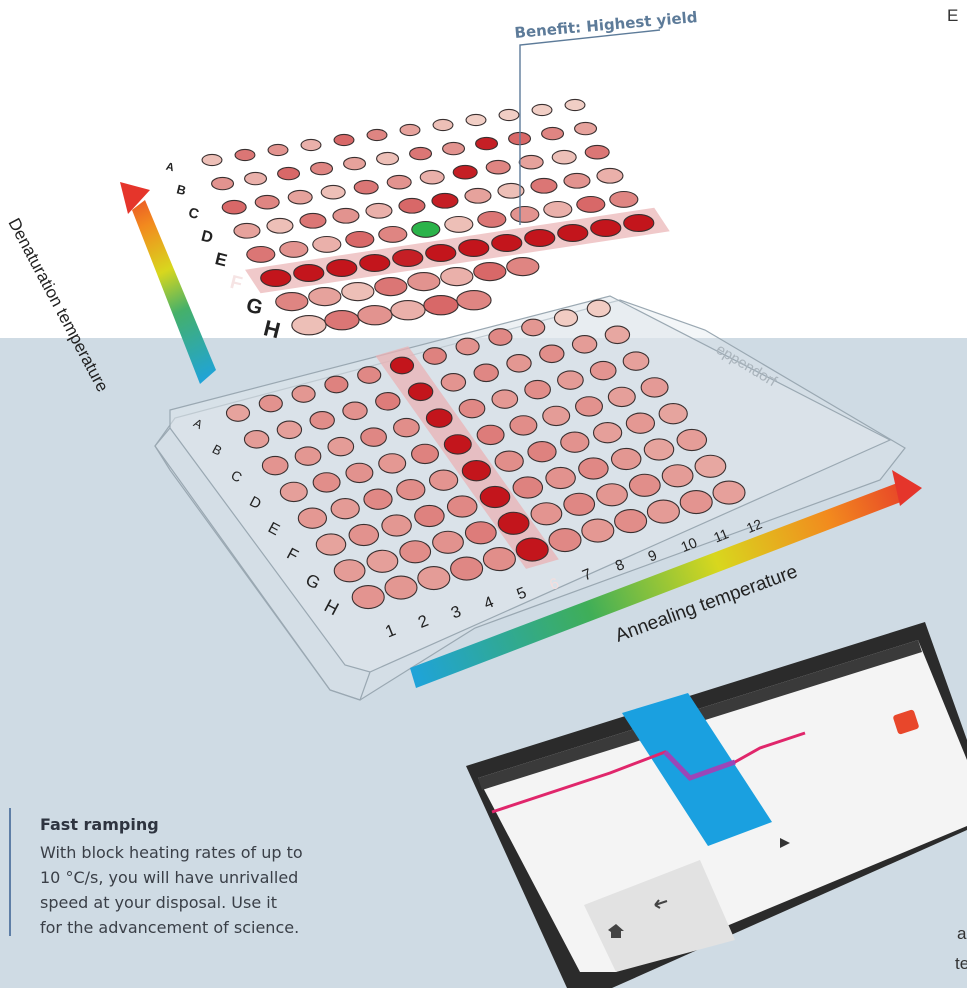 This screenshot has width=967, height=988. Describe the element at coordinates (313, 220) in the screenshot. I see `well-D3` at that location.